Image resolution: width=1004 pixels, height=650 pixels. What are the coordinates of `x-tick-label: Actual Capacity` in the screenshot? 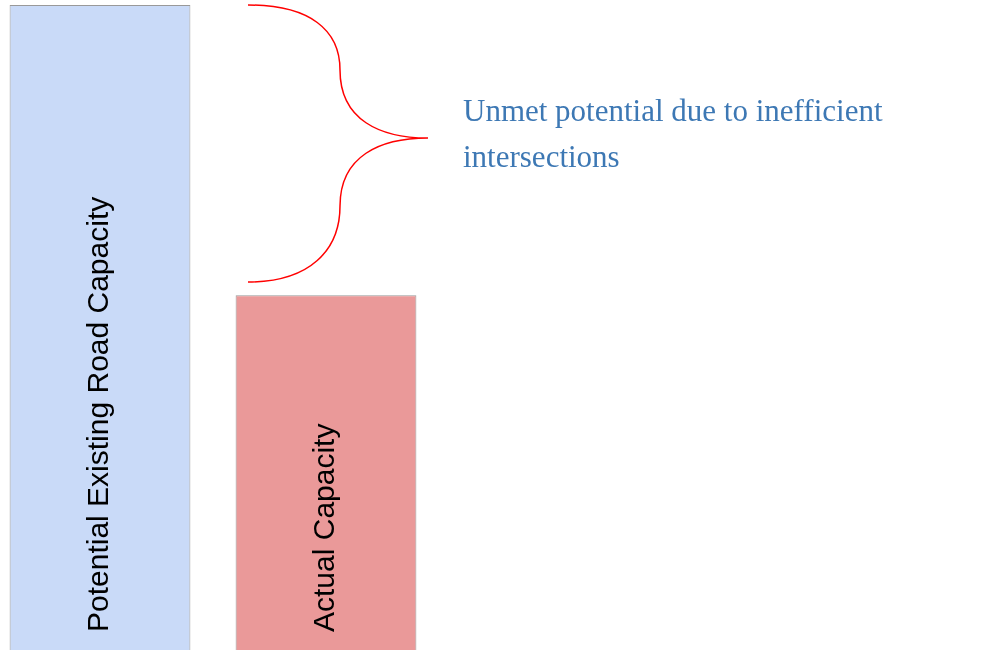 It's located at (324, 527).